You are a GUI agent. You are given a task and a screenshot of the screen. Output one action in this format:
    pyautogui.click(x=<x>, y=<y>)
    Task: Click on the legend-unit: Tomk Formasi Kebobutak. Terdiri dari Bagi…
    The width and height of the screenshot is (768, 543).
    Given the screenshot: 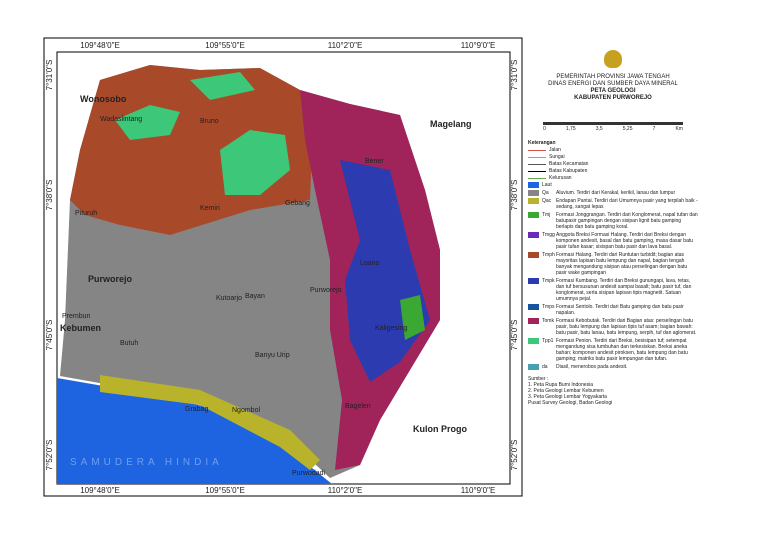 What is the action you would take?
    pyautogui.click(x=613, y=327)
    